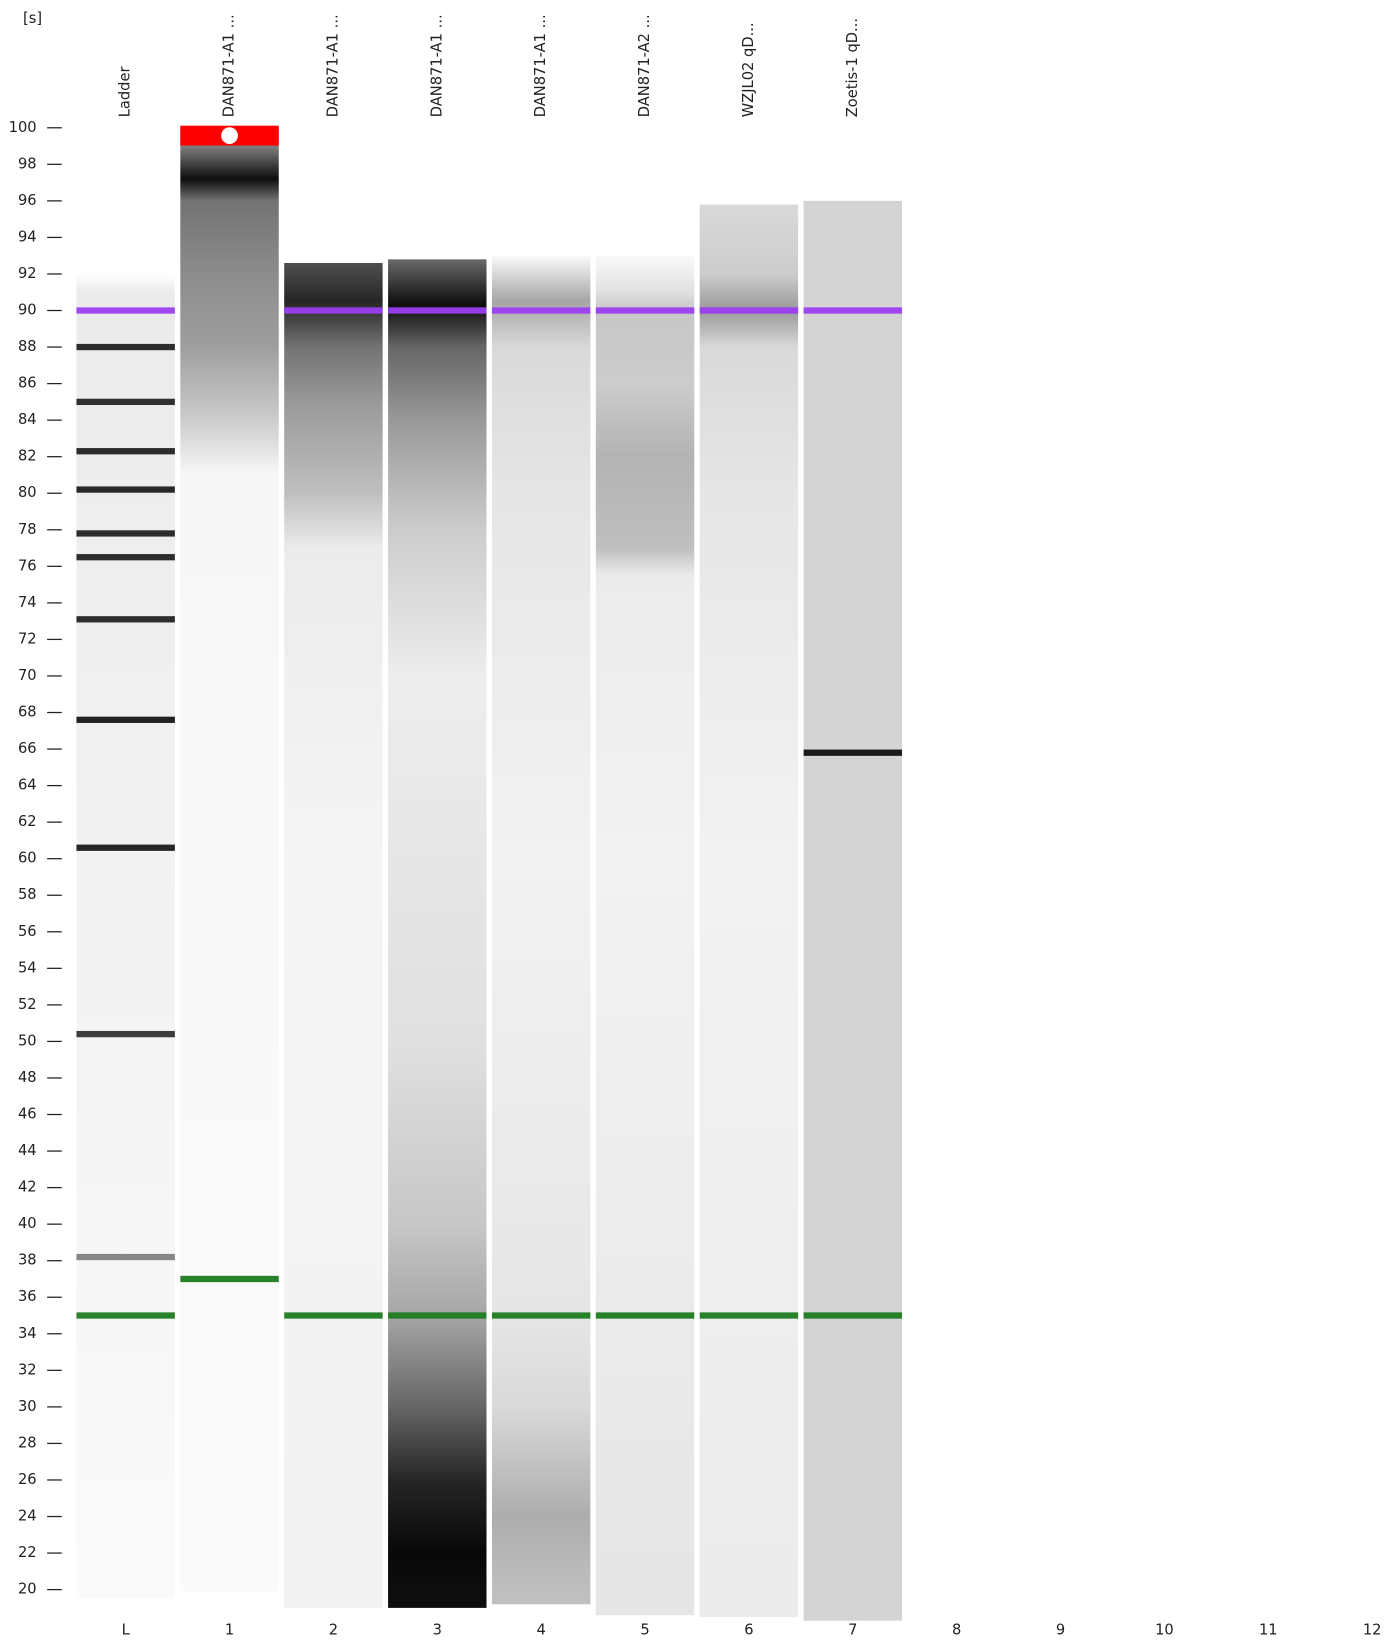 This screenshot has height=1642, width=1399. I want to click on lane-number: 5, so click(644, 1629).